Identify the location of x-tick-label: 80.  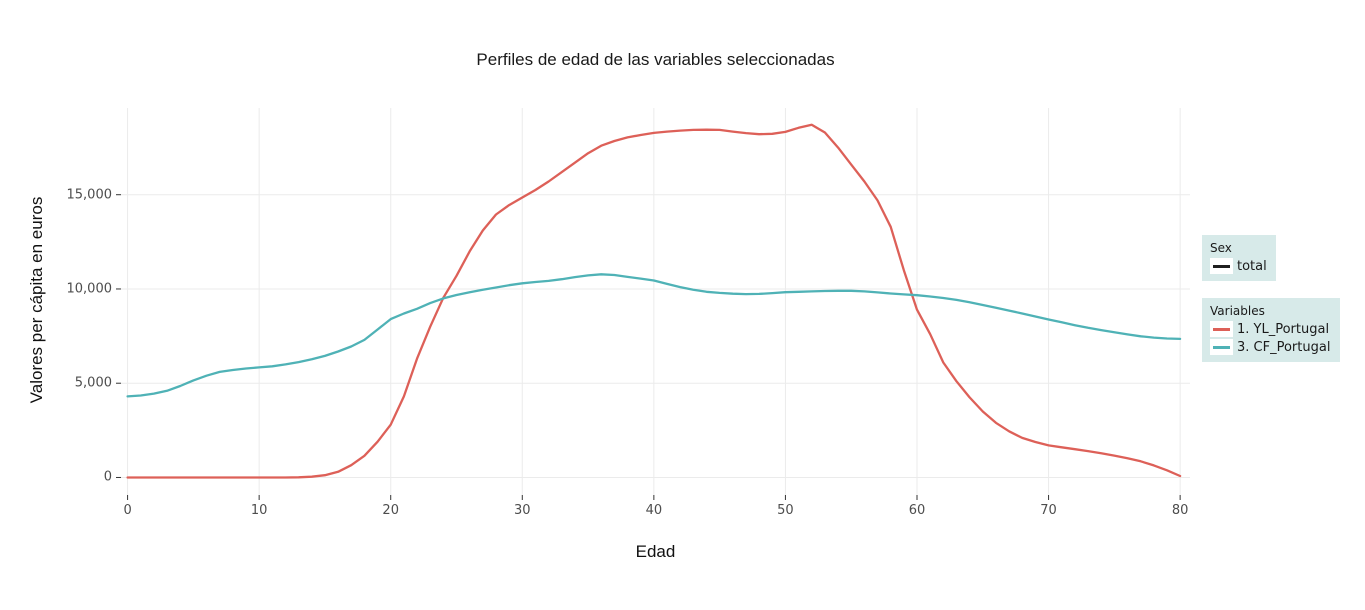
(1180, 510).